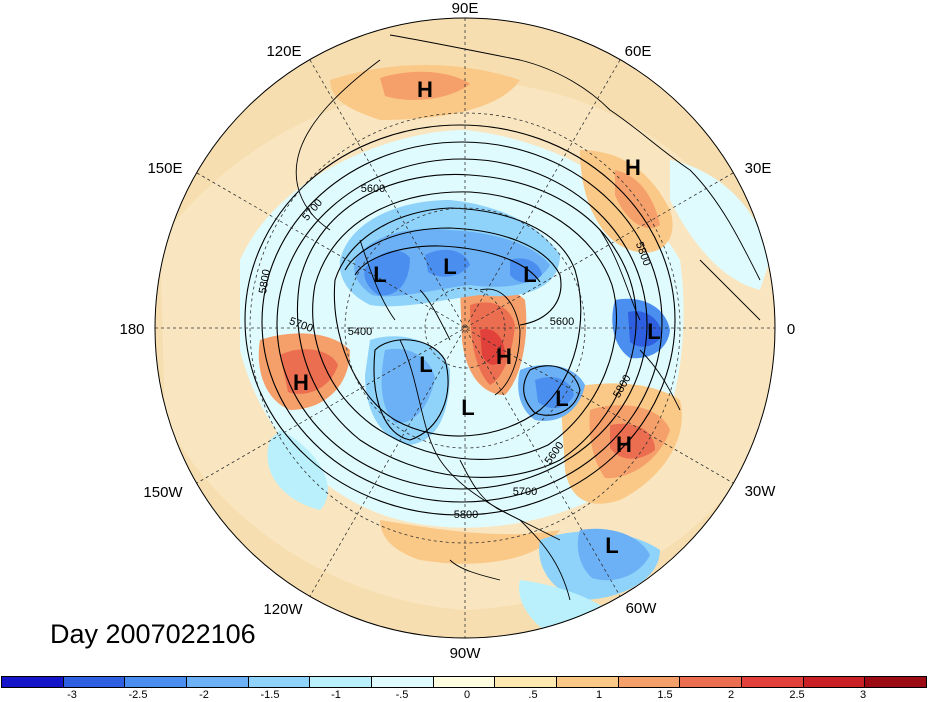  Describe the element at coordinates (525, 492) in the screenshot. I see `contour-label: 5700` at that location.